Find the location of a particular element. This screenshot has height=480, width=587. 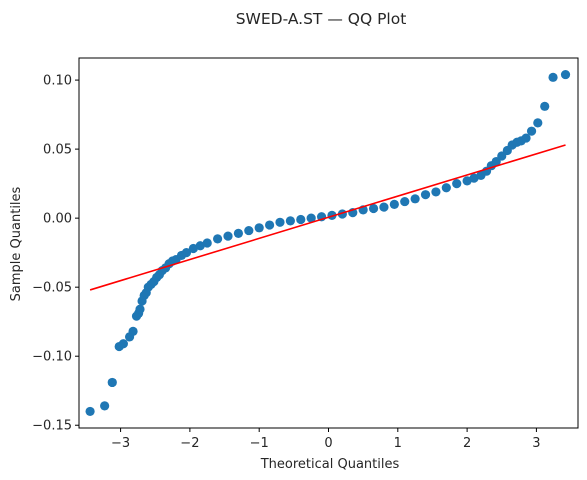

x-tick-label: 2 is located at coordinates (467, 443).